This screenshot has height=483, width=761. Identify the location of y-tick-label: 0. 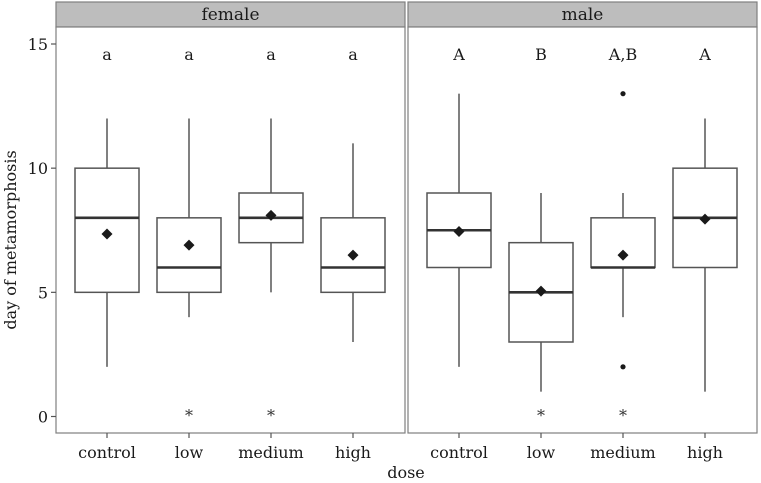
(43, 417).